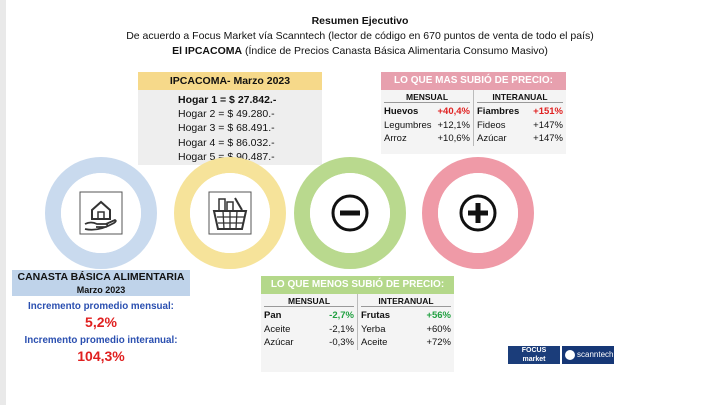 The width and height of the screenshot is (720, 405). What do you see at coordinates (548, 111) in the screenshot?
I see `item-value: +151%` at bounding box center [548, 111].